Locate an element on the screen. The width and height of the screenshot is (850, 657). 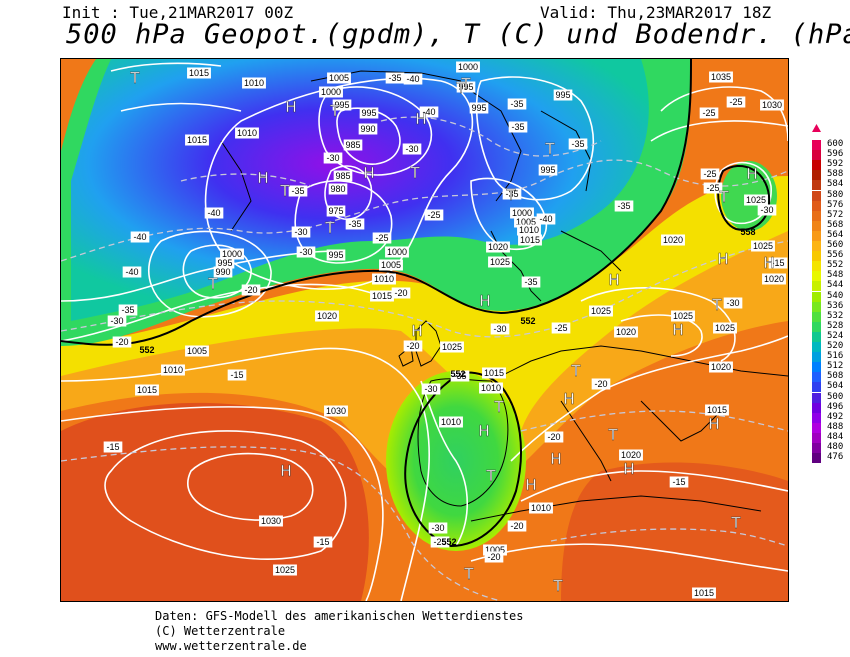
scale-label: 512 is located at coordinates (835, 366).